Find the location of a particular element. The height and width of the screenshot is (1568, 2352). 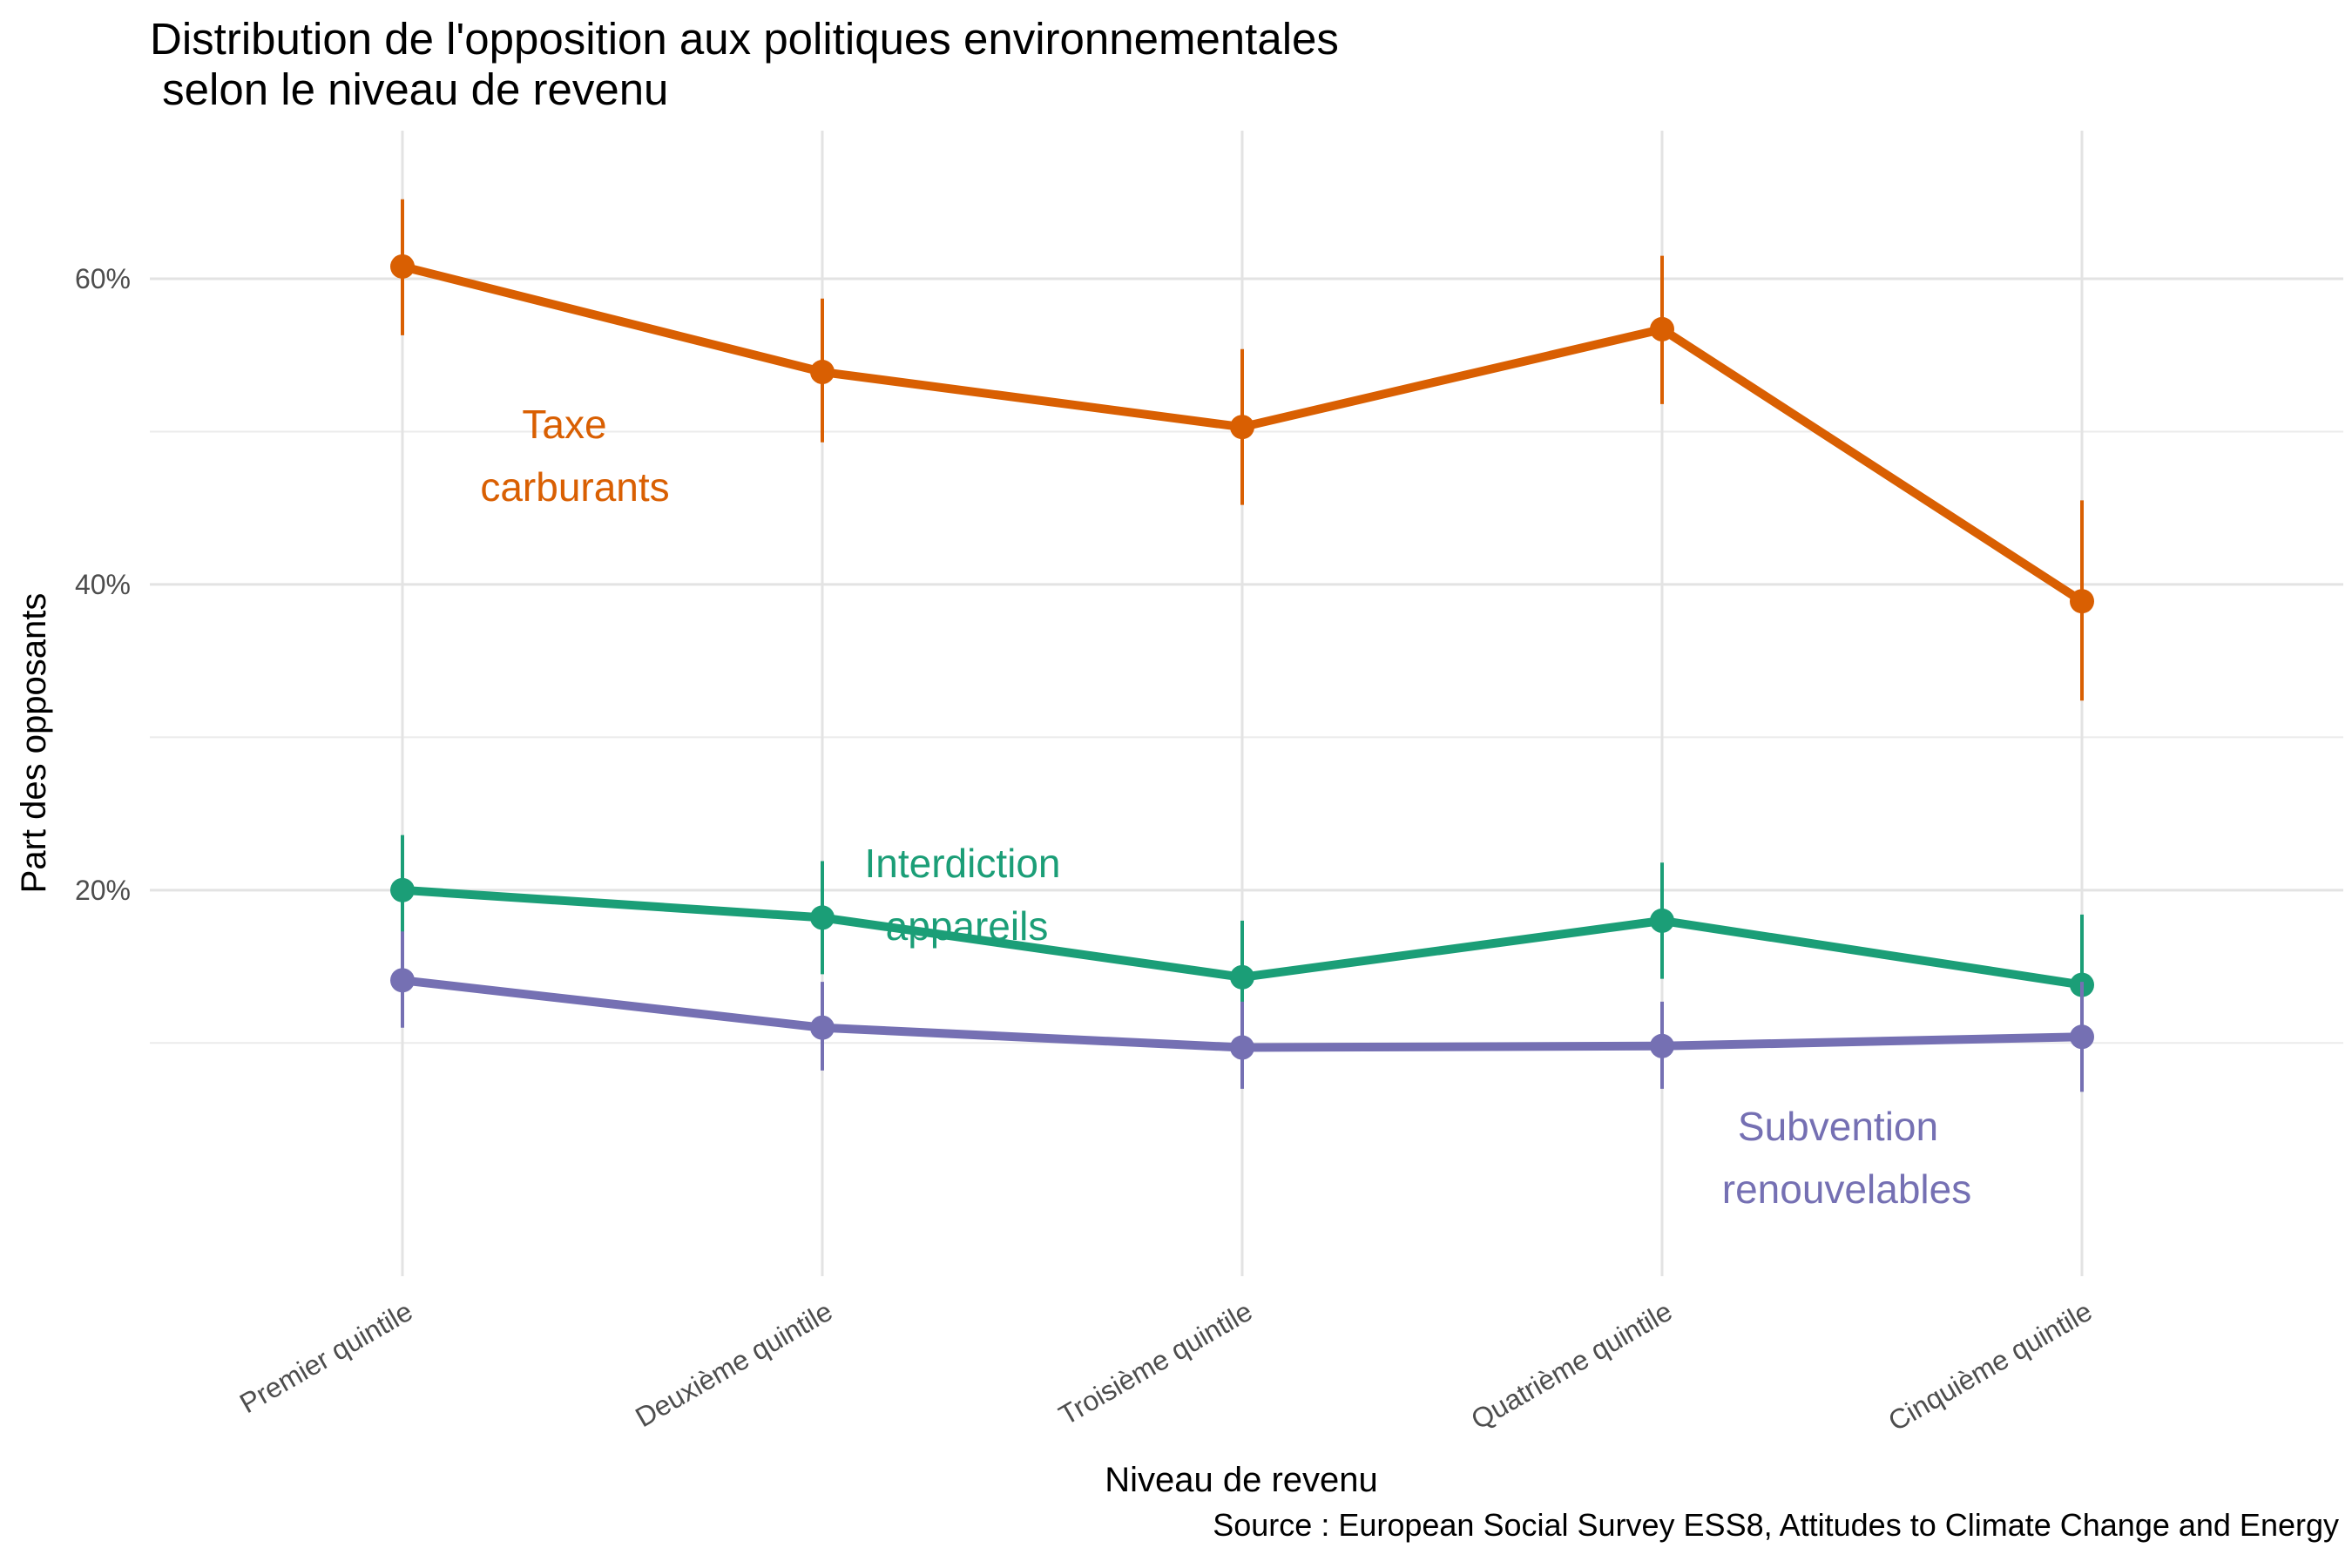

y-tick-label: 40% is located at coordinates (103, 584).